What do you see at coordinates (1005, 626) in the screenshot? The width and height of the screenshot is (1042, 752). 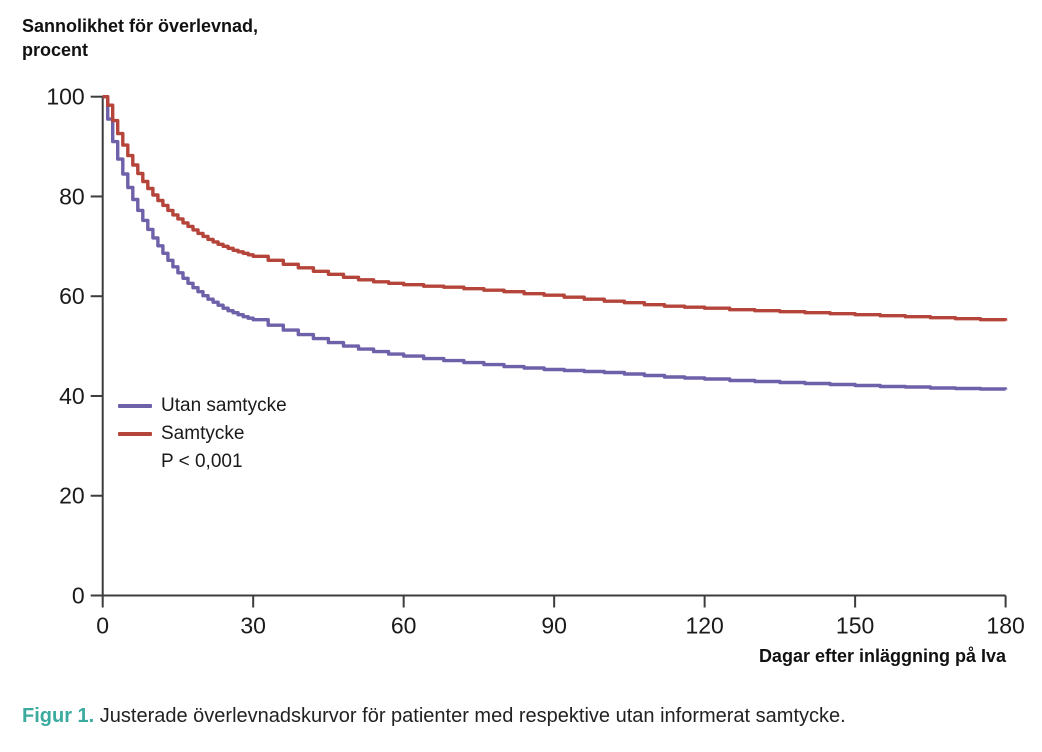 I see `x-tick-label: 180` at bounding box center [1005, 626].